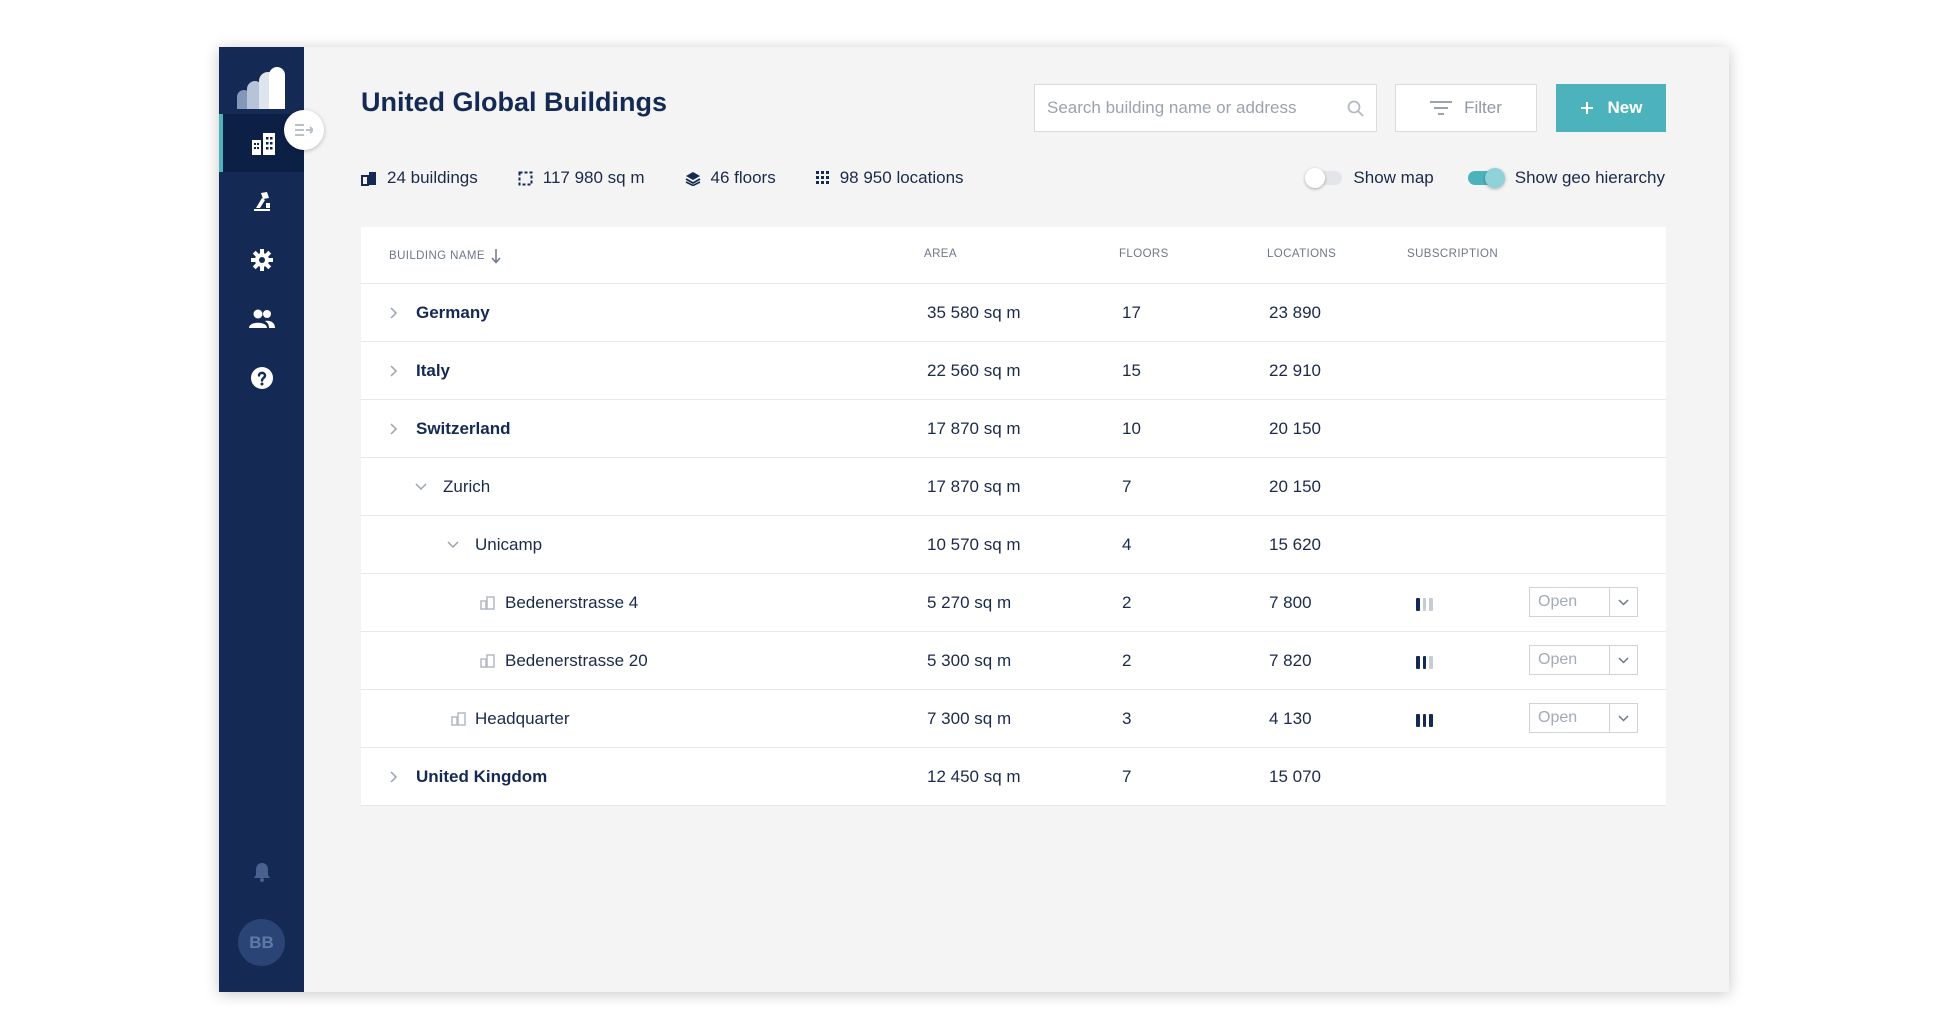  Describe the element at coordinates (1290, 718) in the screenshot. I see `locations-value: 4 130` at that location.